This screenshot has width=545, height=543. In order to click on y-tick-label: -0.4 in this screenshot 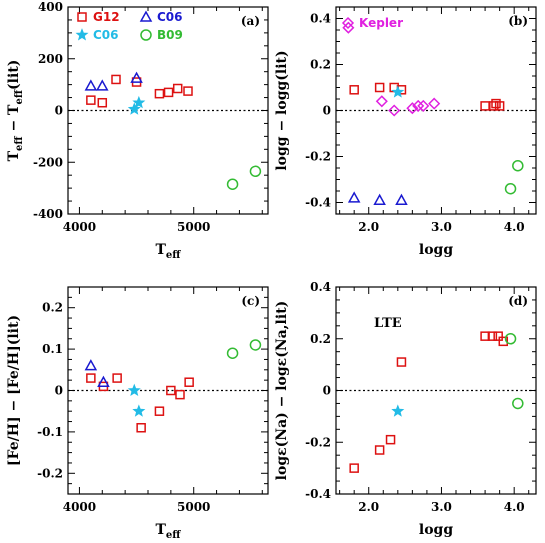, I will do `click(318, 203)`.